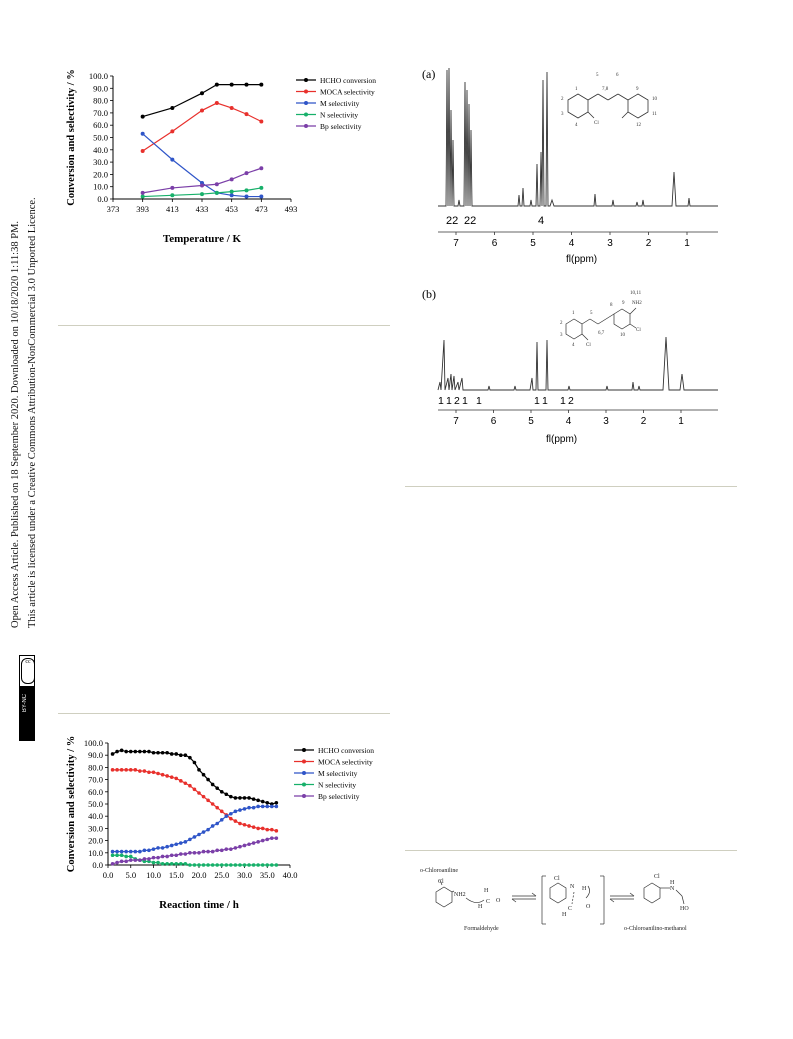 This screenshot has width=793, height=1039. What do you see at coordinates (100, 113) in the screenshot?
I see `chart1-y-tick-label: 70.0` at bounding box center [100, 113].